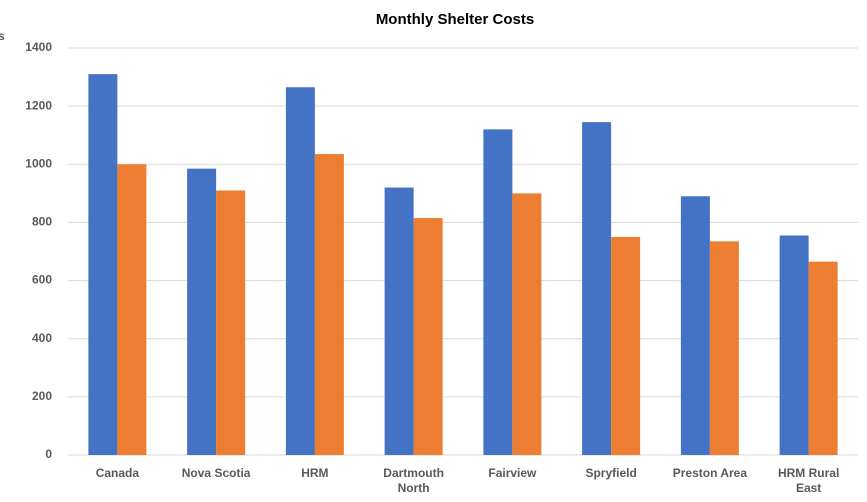 This screenshot has height=502, width=867. I want to click on y-tick-label: 1000, so click(38, 163).